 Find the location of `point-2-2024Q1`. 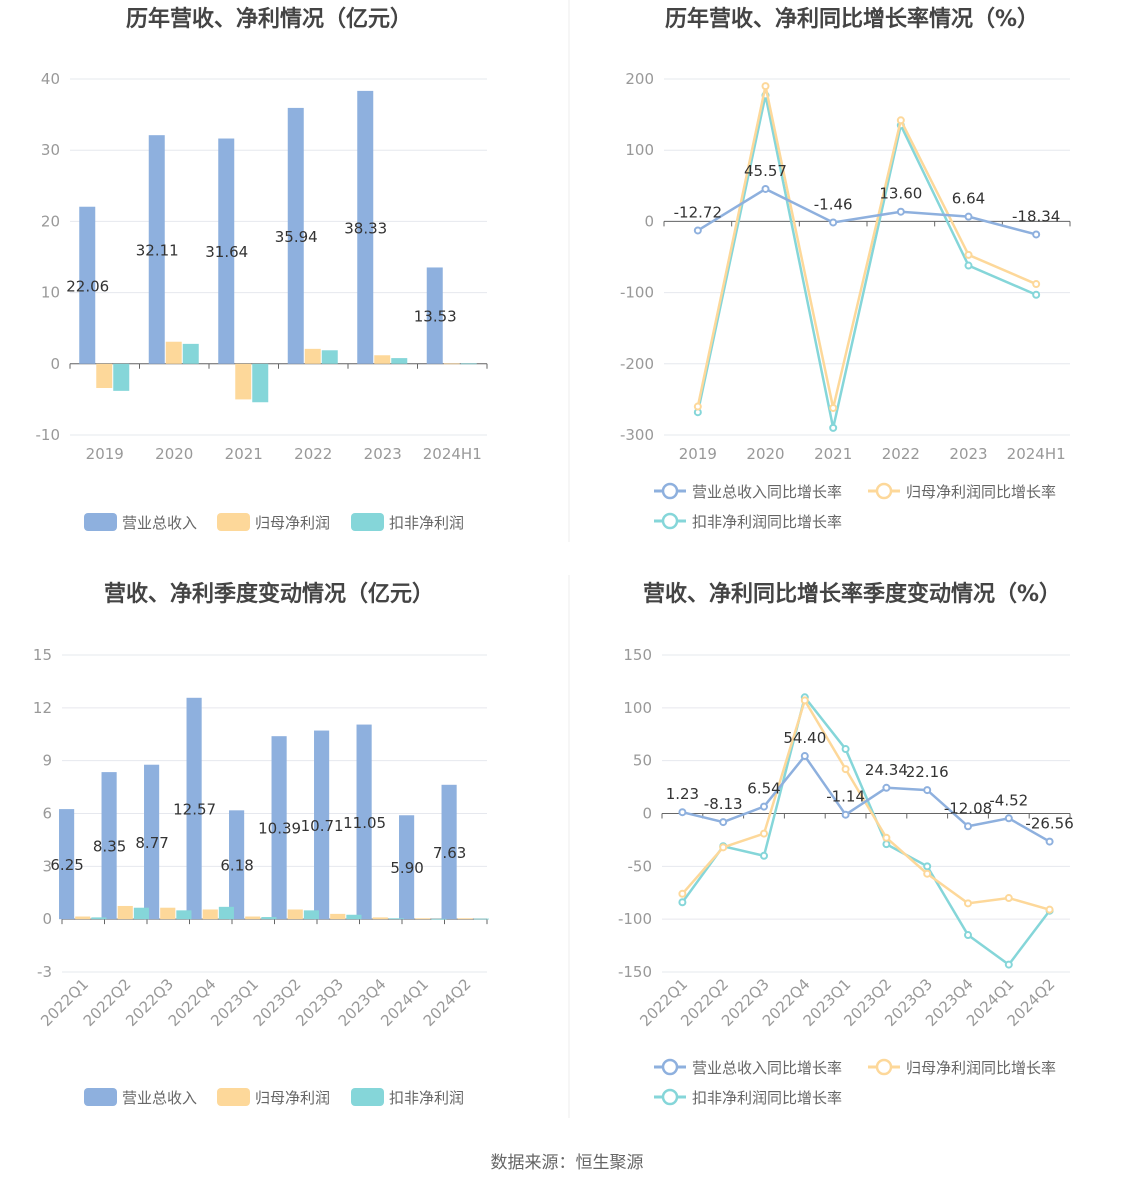

point-2-2024Q1 is located at coordinates (1008, 898).